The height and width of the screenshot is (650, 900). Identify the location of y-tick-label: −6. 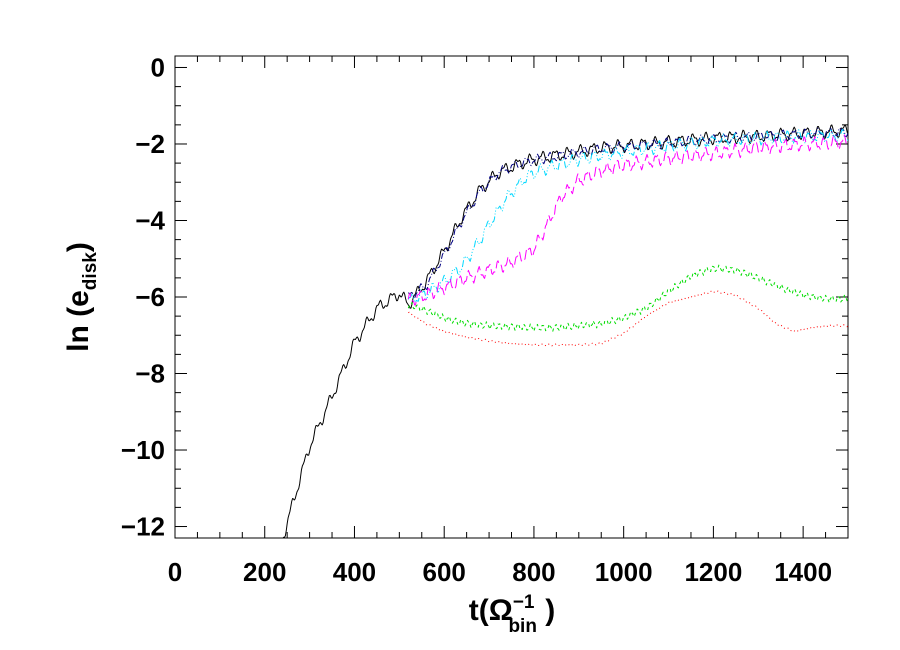
(150, 297).